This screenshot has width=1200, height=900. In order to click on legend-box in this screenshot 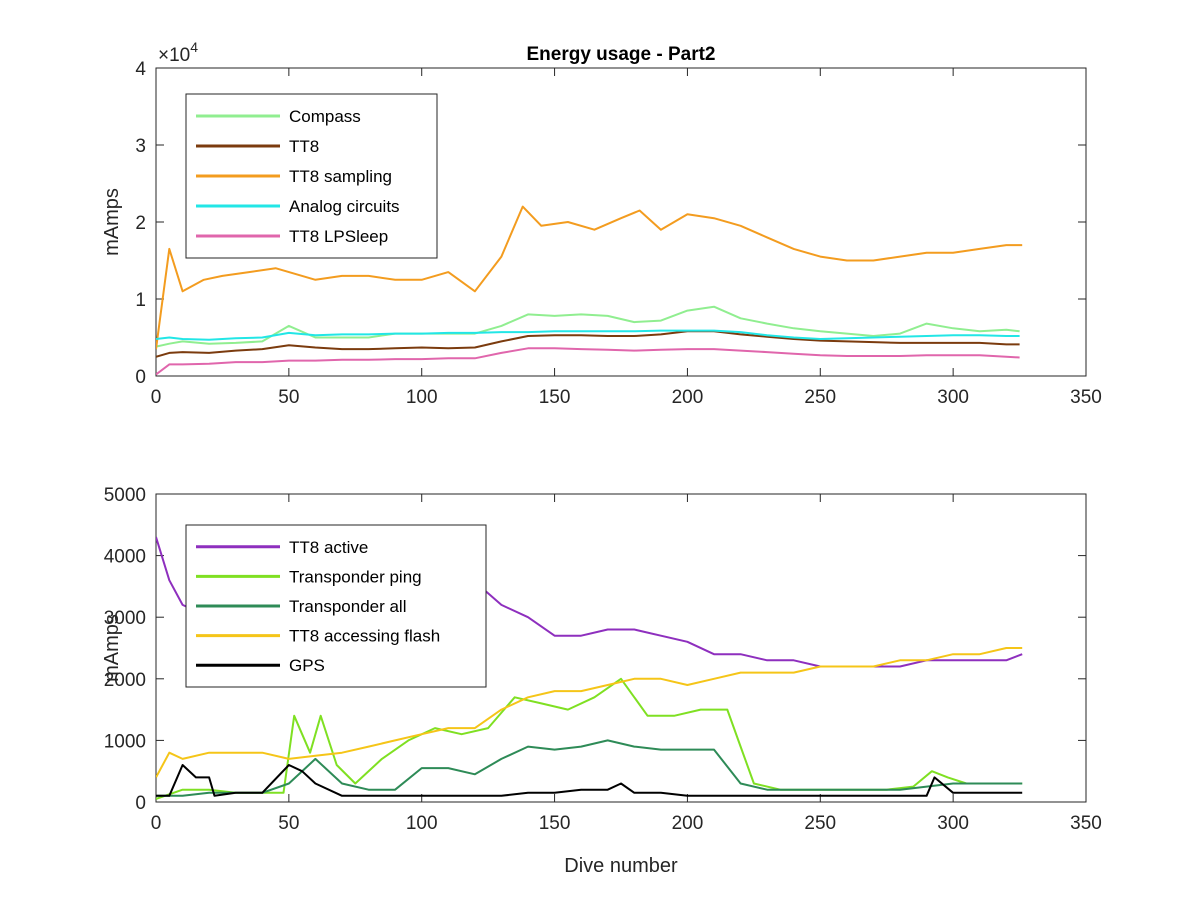, I will do `click(311, 176)`.